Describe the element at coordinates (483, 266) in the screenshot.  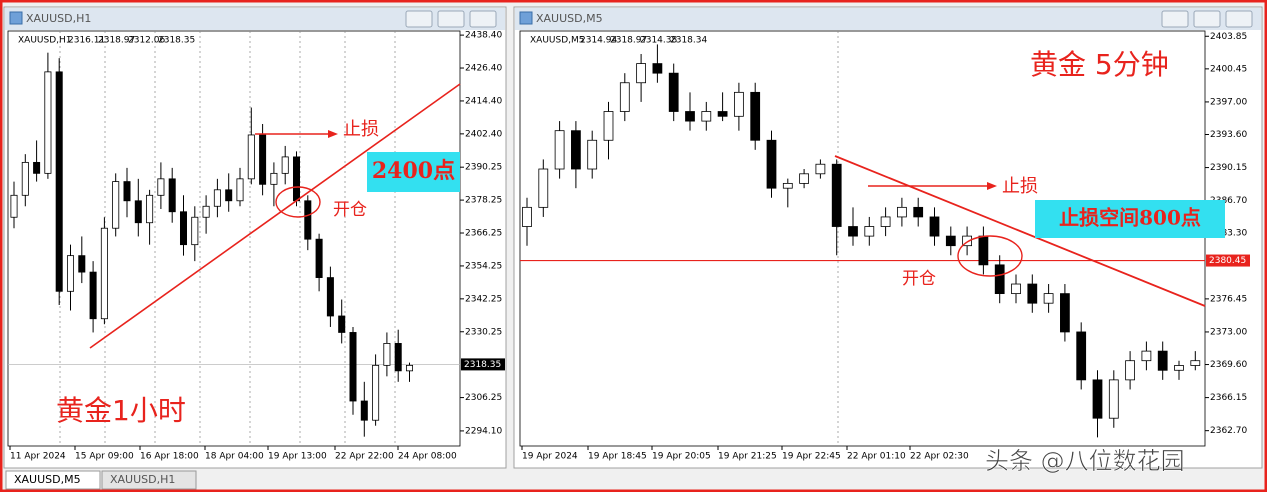
I see `y-tick-label: 2354.25` at that location.